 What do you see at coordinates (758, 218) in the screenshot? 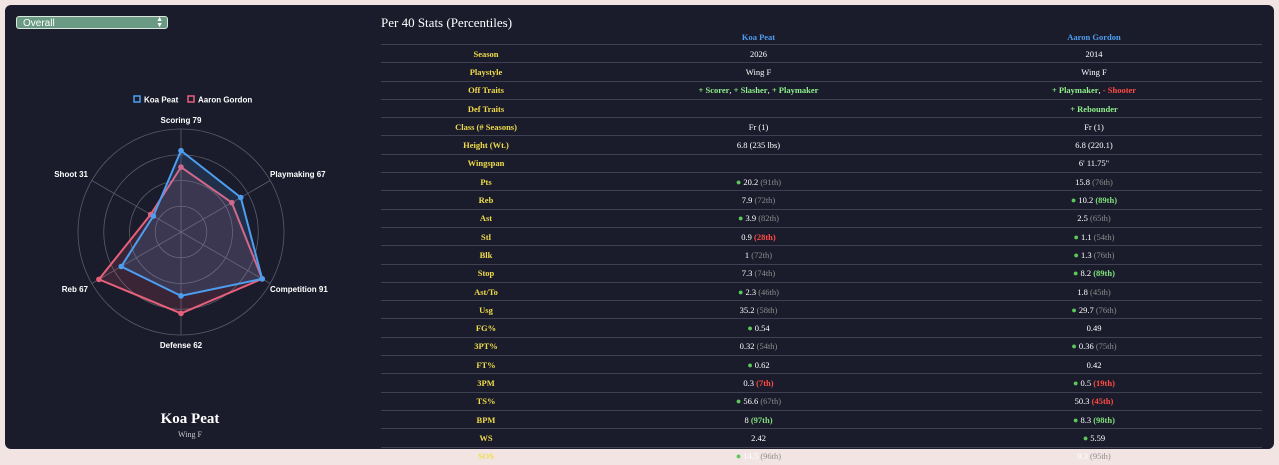
I see `stat-cell-p1: ● 3.9 (82th)` at bounding box center [758, 218].